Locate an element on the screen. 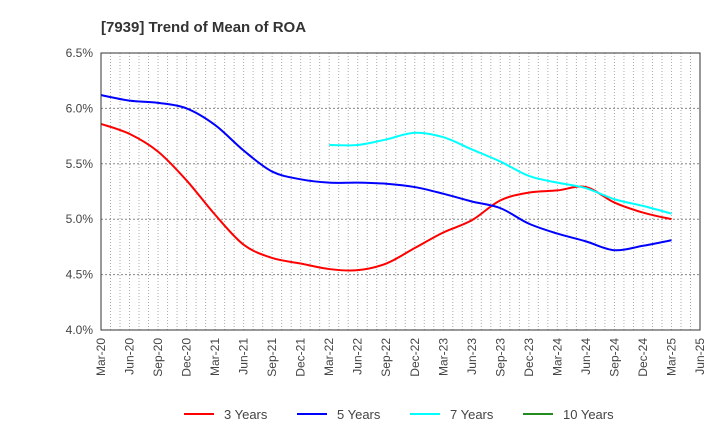 Image resolution: width=720 pixels, height=440 pixels. x-tick-label: Dec-22 is located at coordinates (415, 357).